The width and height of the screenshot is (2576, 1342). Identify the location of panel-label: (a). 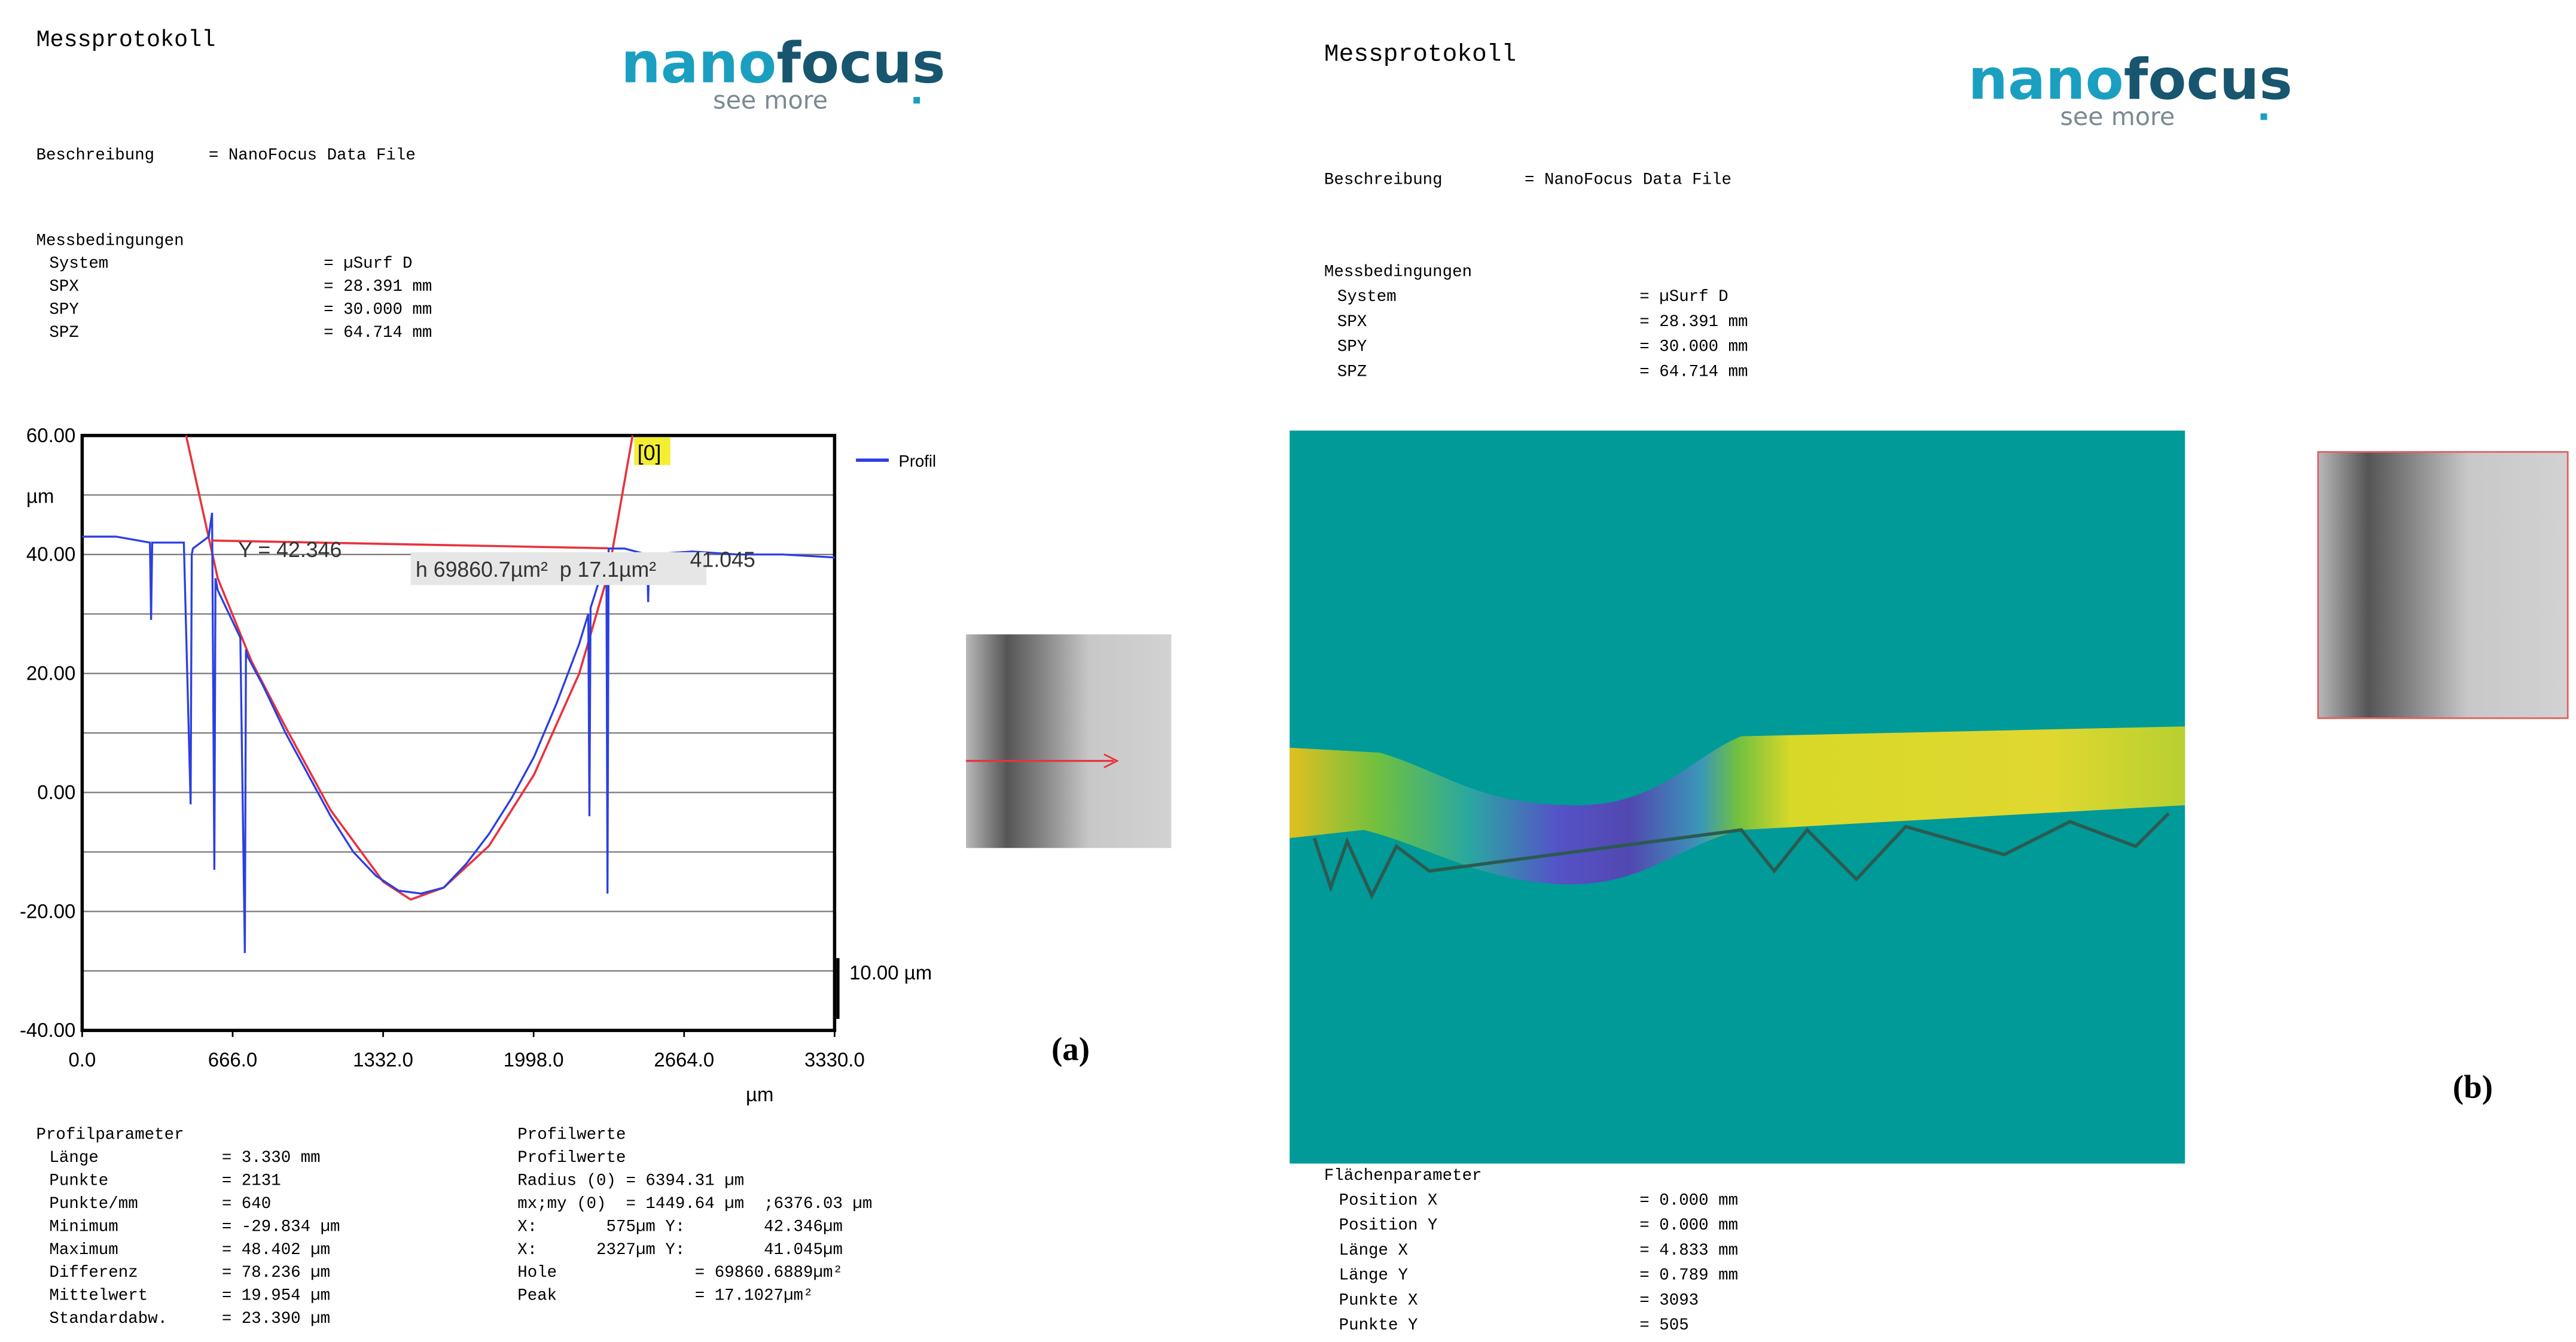
(1070, 1049).